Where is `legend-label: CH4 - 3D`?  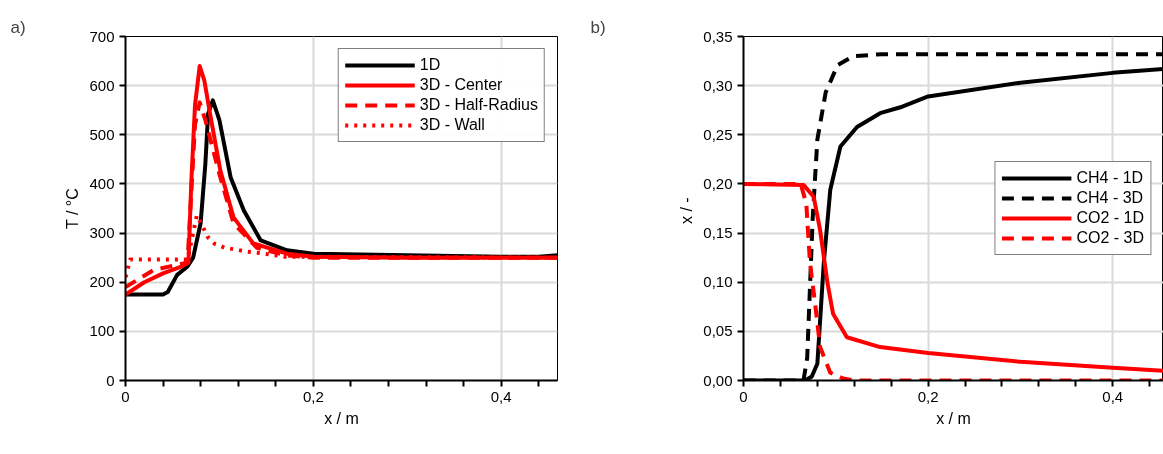
legend-label: CH4 - 3D is located at coordinates (1110, 198).